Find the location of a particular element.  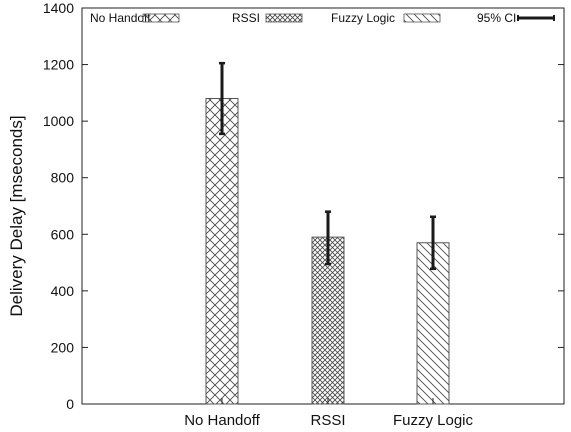

y-tick-label: 800 is located at coordinates (63, 178).